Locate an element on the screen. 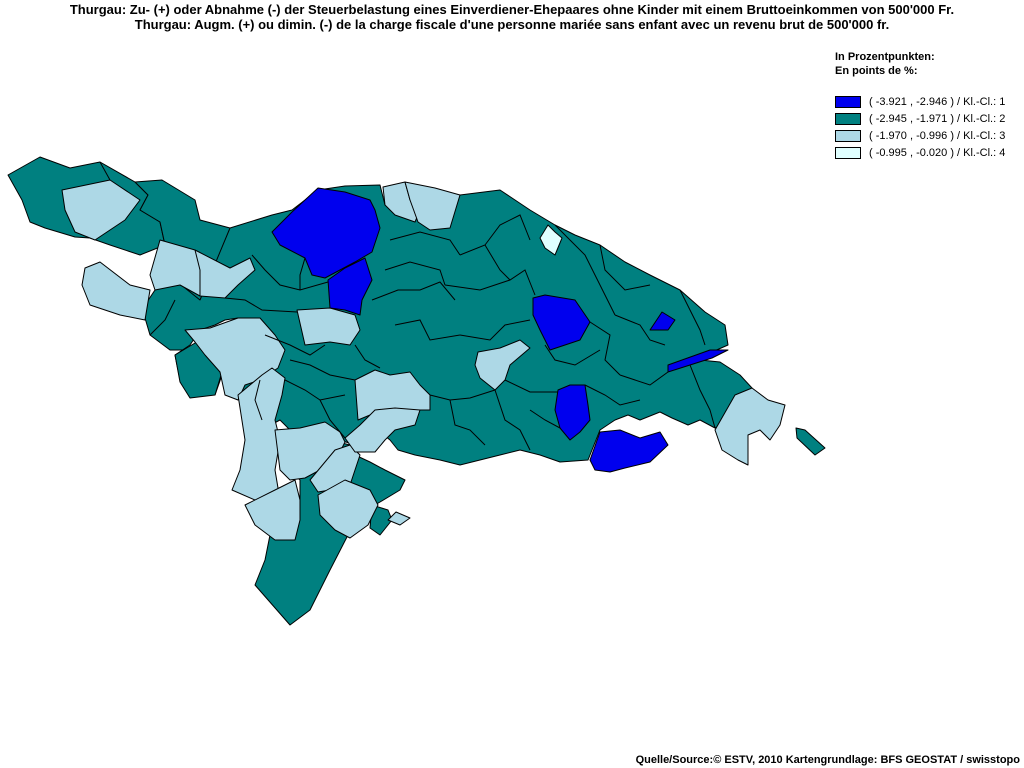  legend-heading-german: In Prozentpunkten: is located at coordinates (885, 57).